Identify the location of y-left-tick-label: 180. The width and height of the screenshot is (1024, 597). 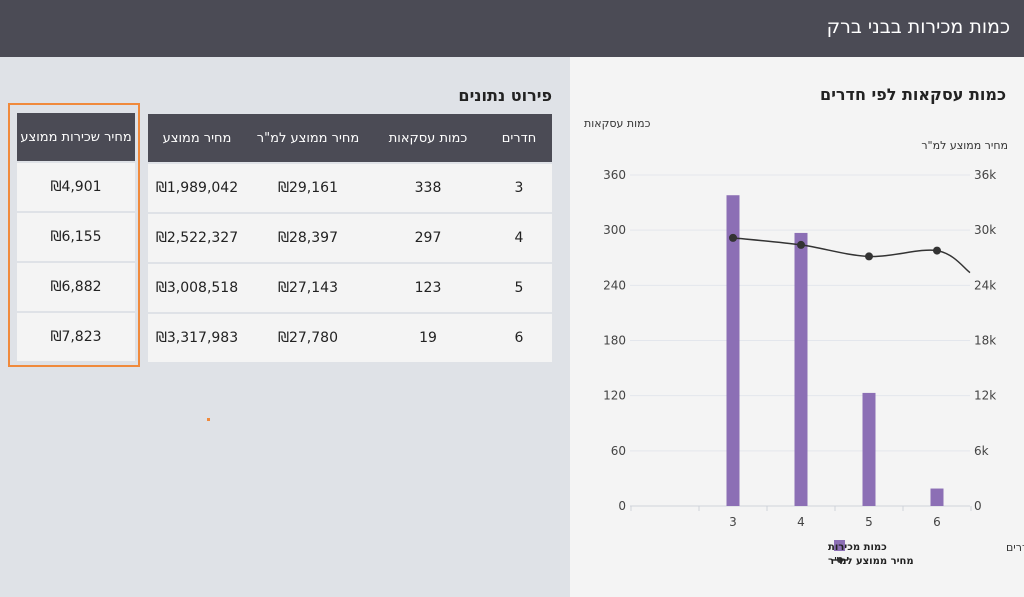
(614, 341).